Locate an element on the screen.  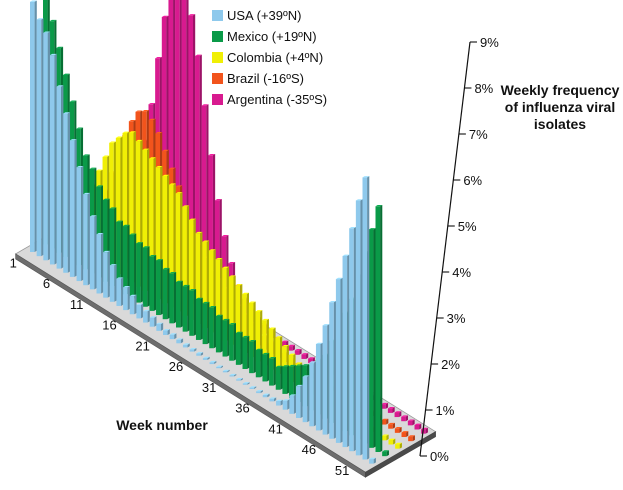
chart-title-line: Weekly frequency is located at coordinates (560, 90).